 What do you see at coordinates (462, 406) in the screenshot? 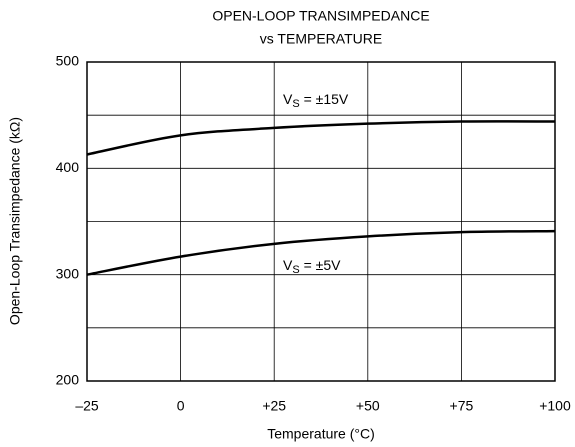
I see `x-tick-label: +75` at bounding box center [462, 406].